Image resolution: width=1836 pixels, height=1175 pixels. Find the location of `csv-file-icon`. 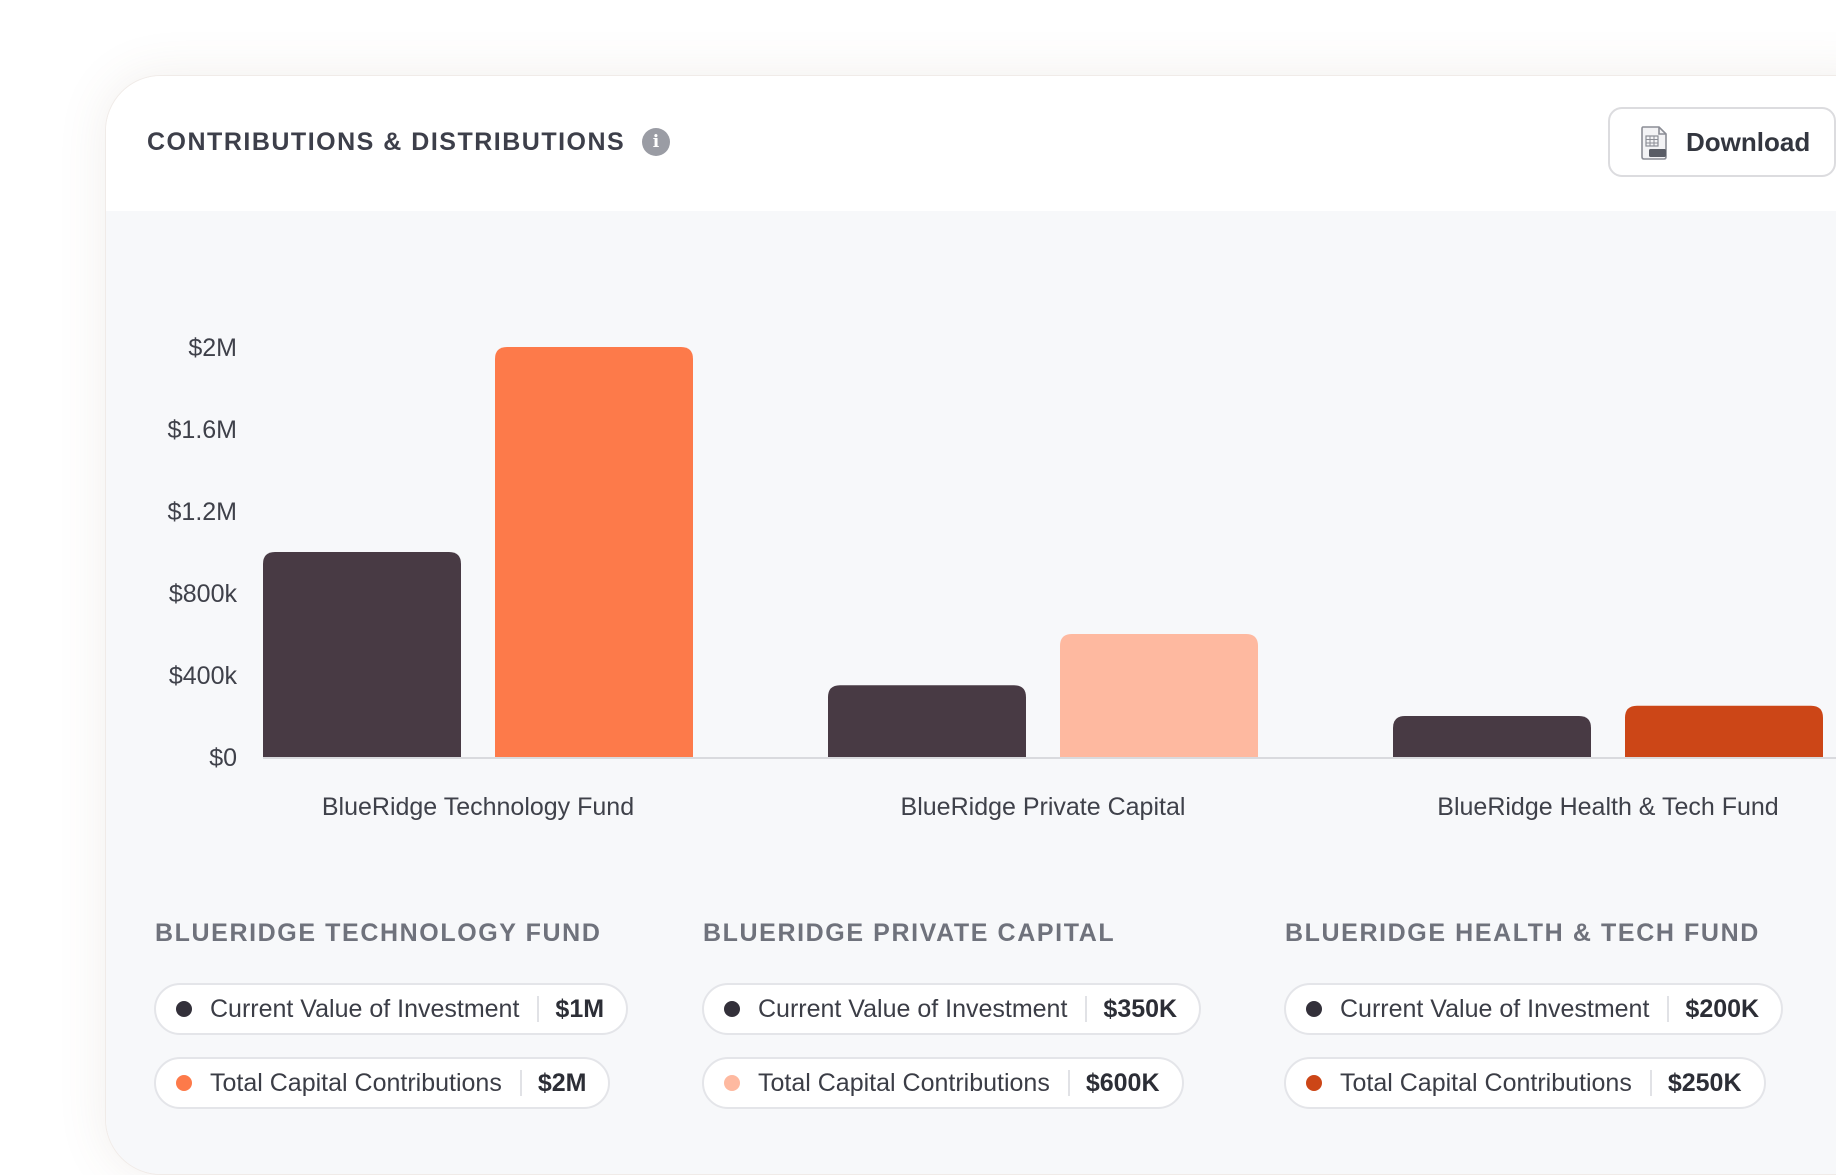

csv-file-icon is located at coordinates (1654, 143).